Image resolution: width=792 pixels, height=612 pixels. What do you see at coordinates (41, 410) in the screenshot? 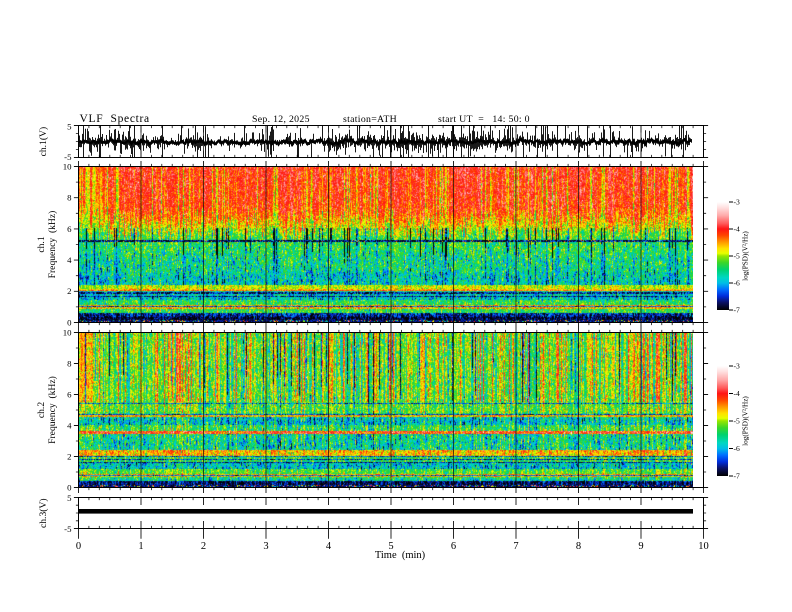
I see `svg-text: ch.2` at bounding box center [41, 410].